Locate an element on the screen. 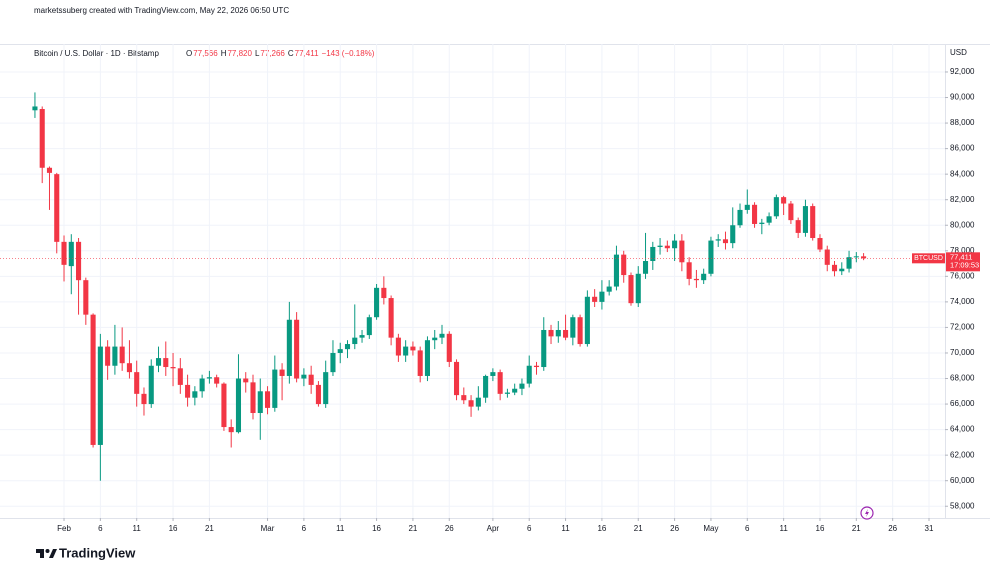 This screenshot has height=576, width=990. ohlc-value: 77,411 is located at coordinates (307, 53).